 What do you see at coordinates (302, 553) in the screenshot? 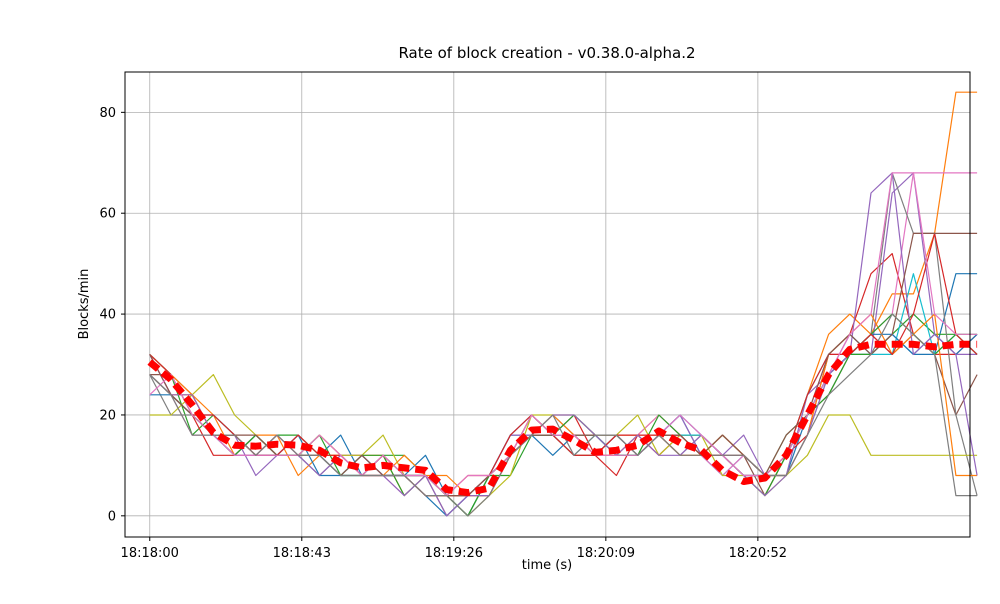
I see `x-tick-label: 18:18:43` at bounding box center [302, 553].